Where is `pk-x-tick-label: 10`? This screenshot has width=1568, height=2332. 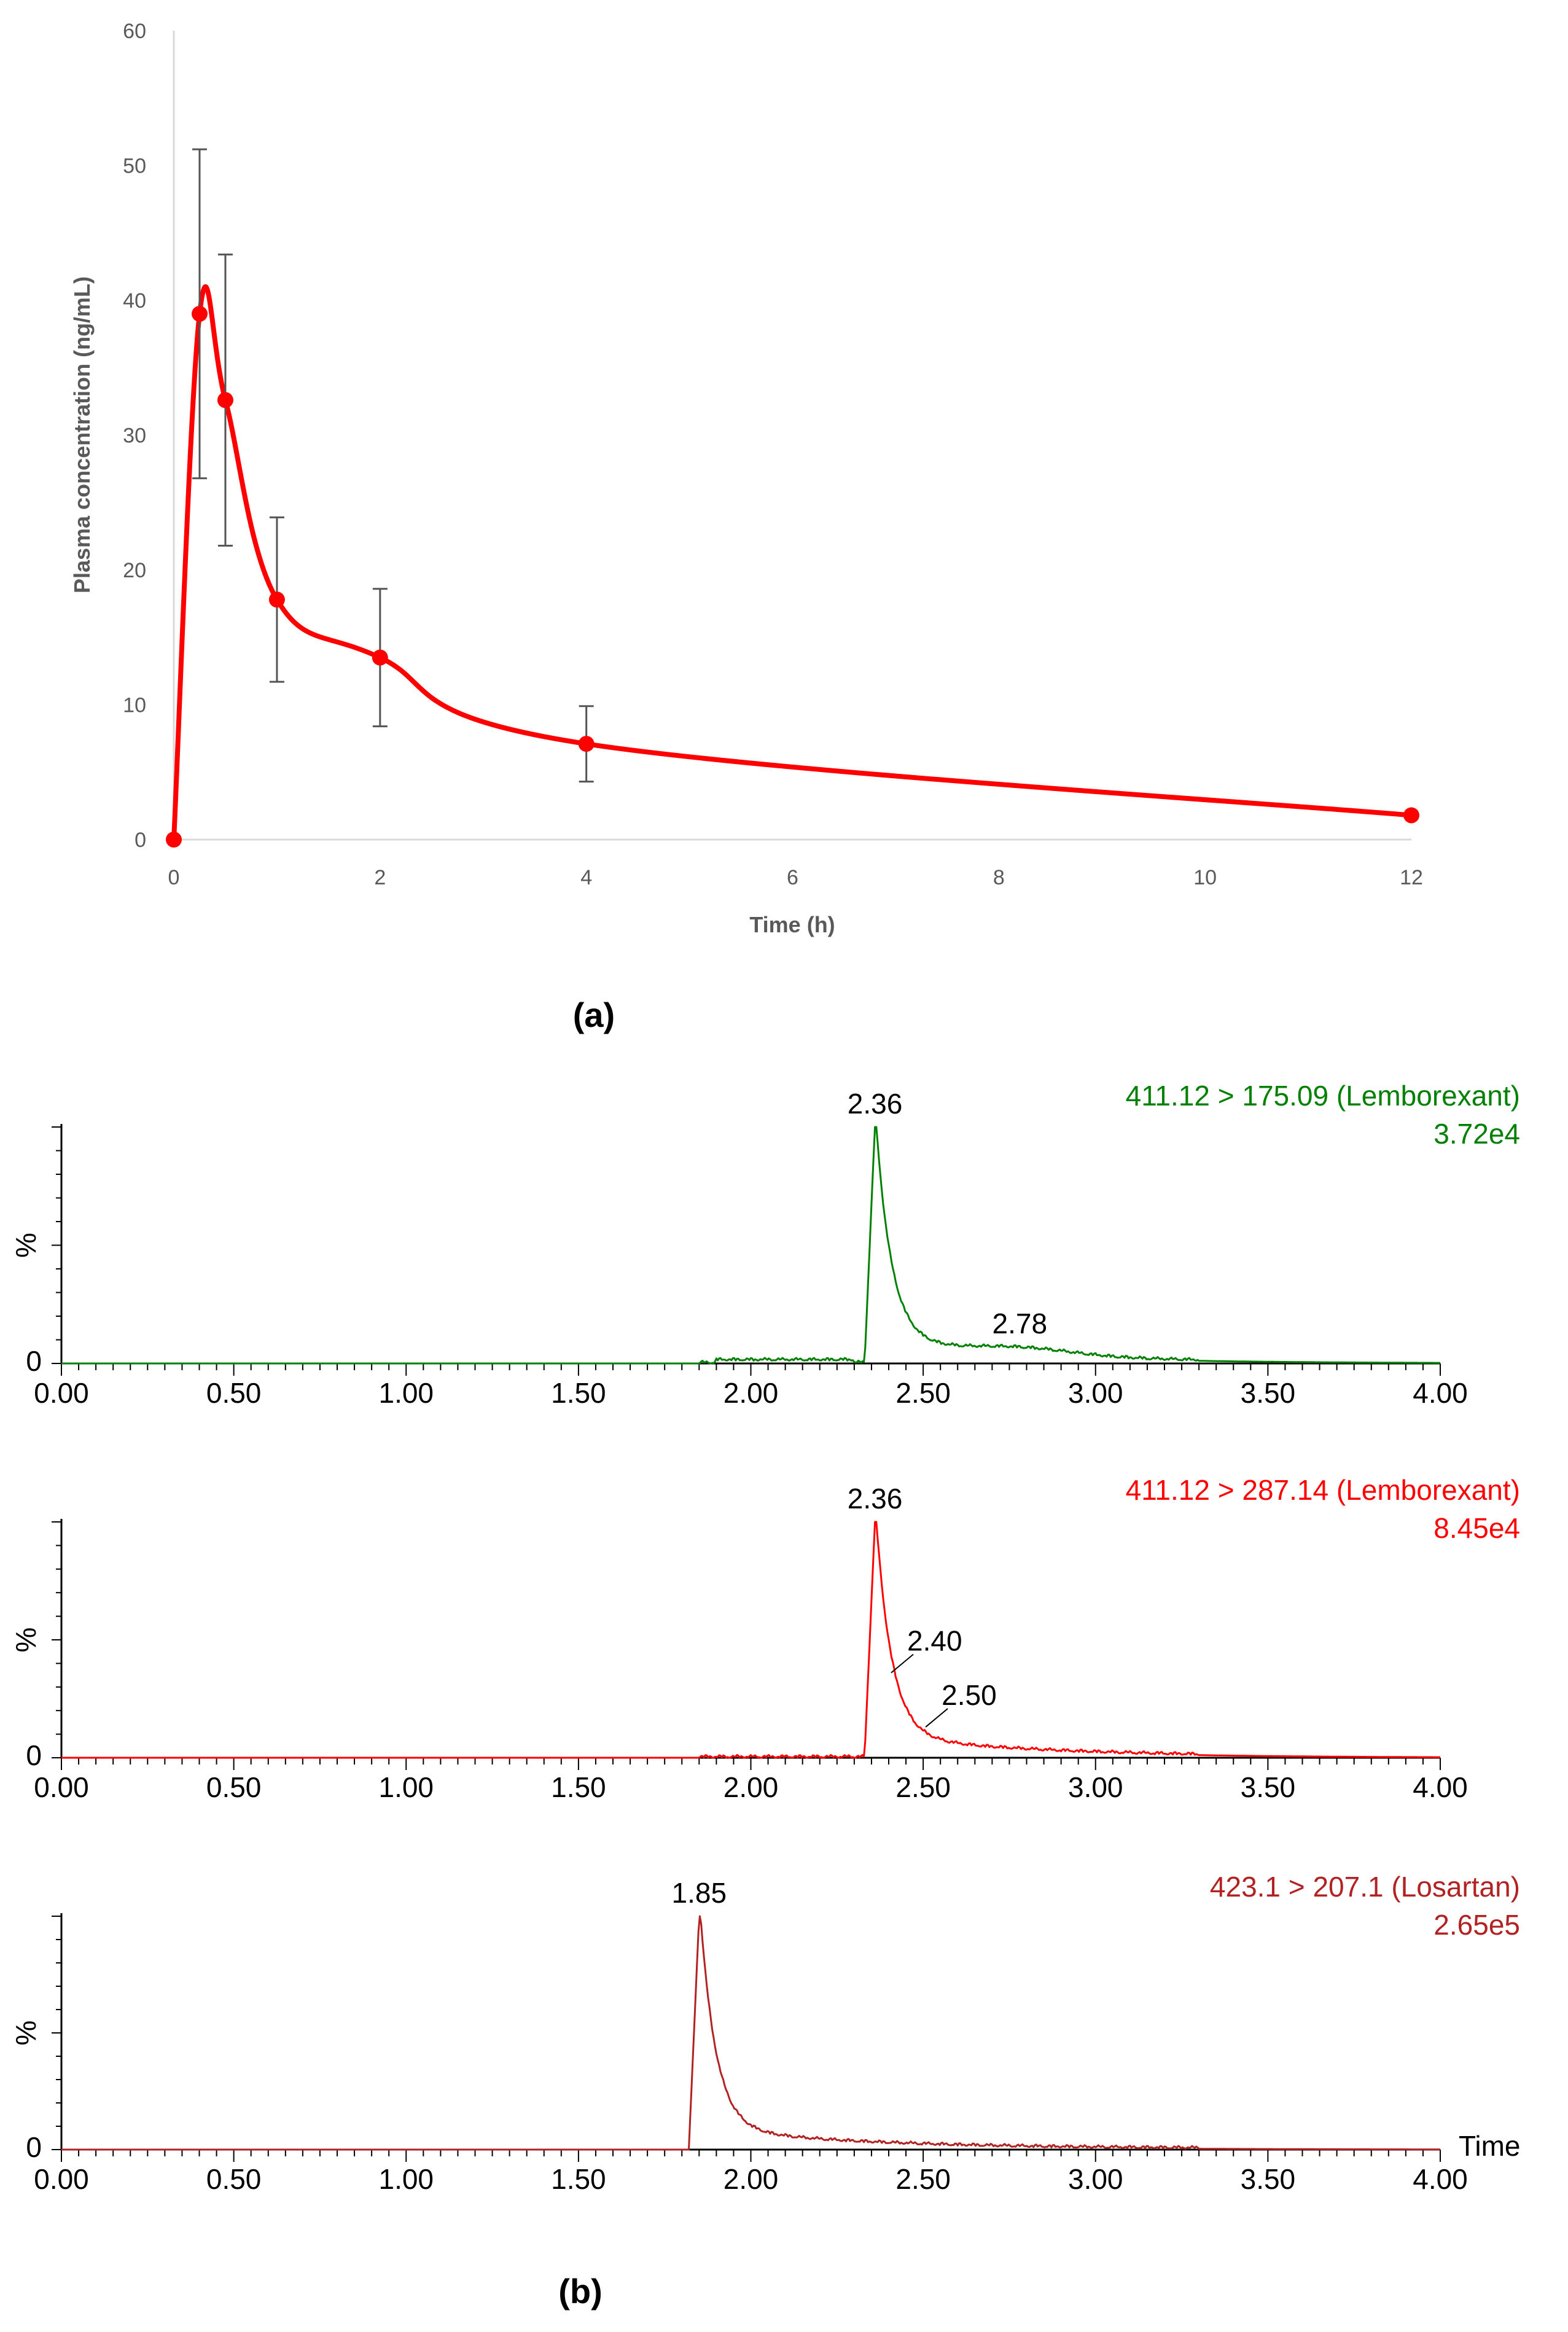 pk-x-tick-label: 10 is located at coordinates (1205, 877).